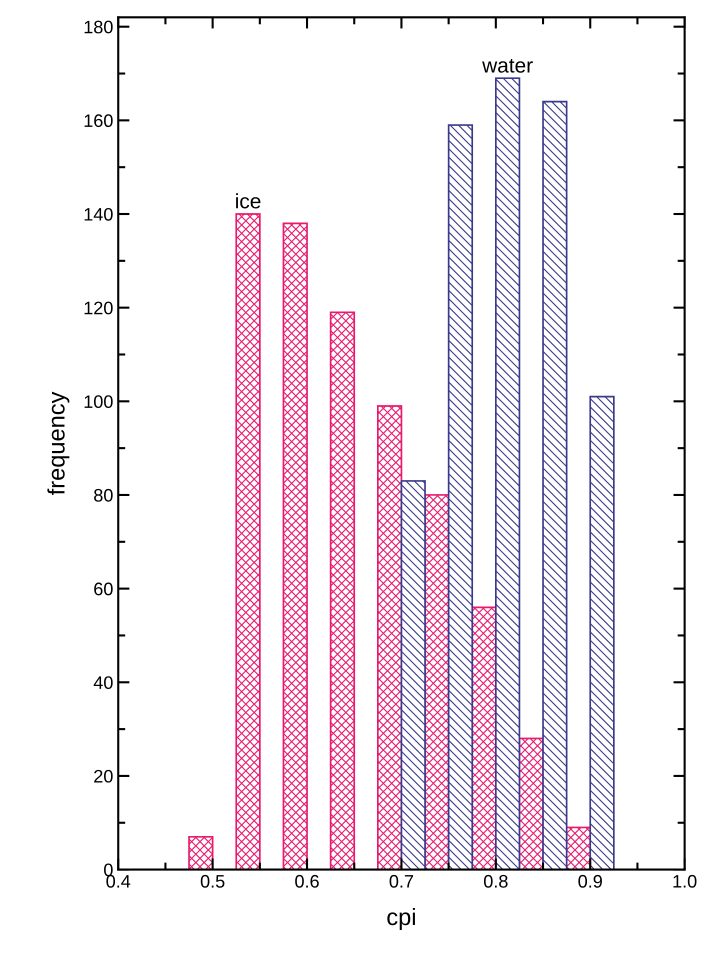  What do you see at coordinates (98, 308) in the screenshot?
I see `y-tick-label: 120` at bounding box center [98, 308].